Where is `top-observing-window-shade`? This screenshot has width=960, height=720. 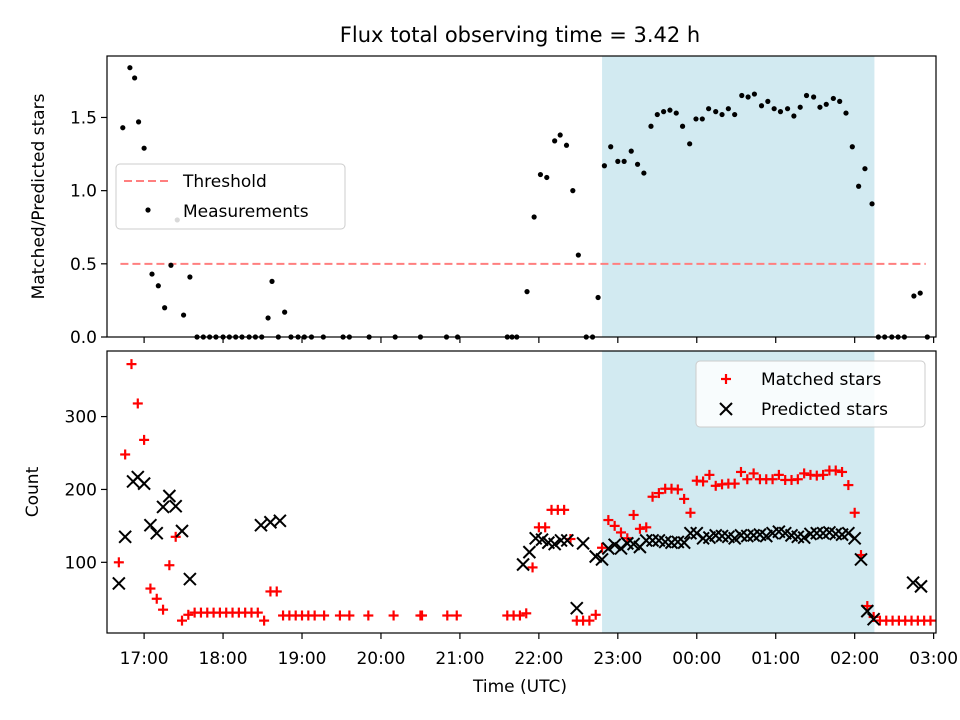 top-observing-window-shade is located at coordinates (738, 196).